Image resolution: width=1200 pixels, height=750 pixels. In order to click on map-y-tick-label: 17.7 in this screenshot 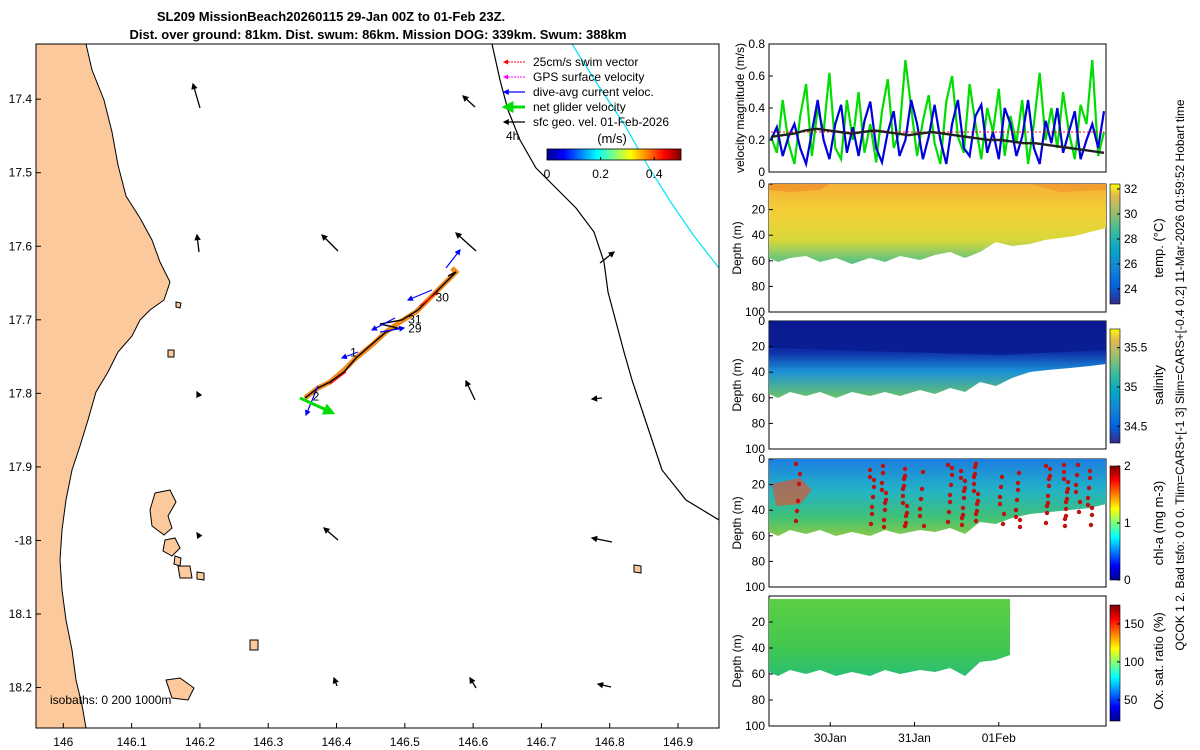, I will do `click(21, 320)`.